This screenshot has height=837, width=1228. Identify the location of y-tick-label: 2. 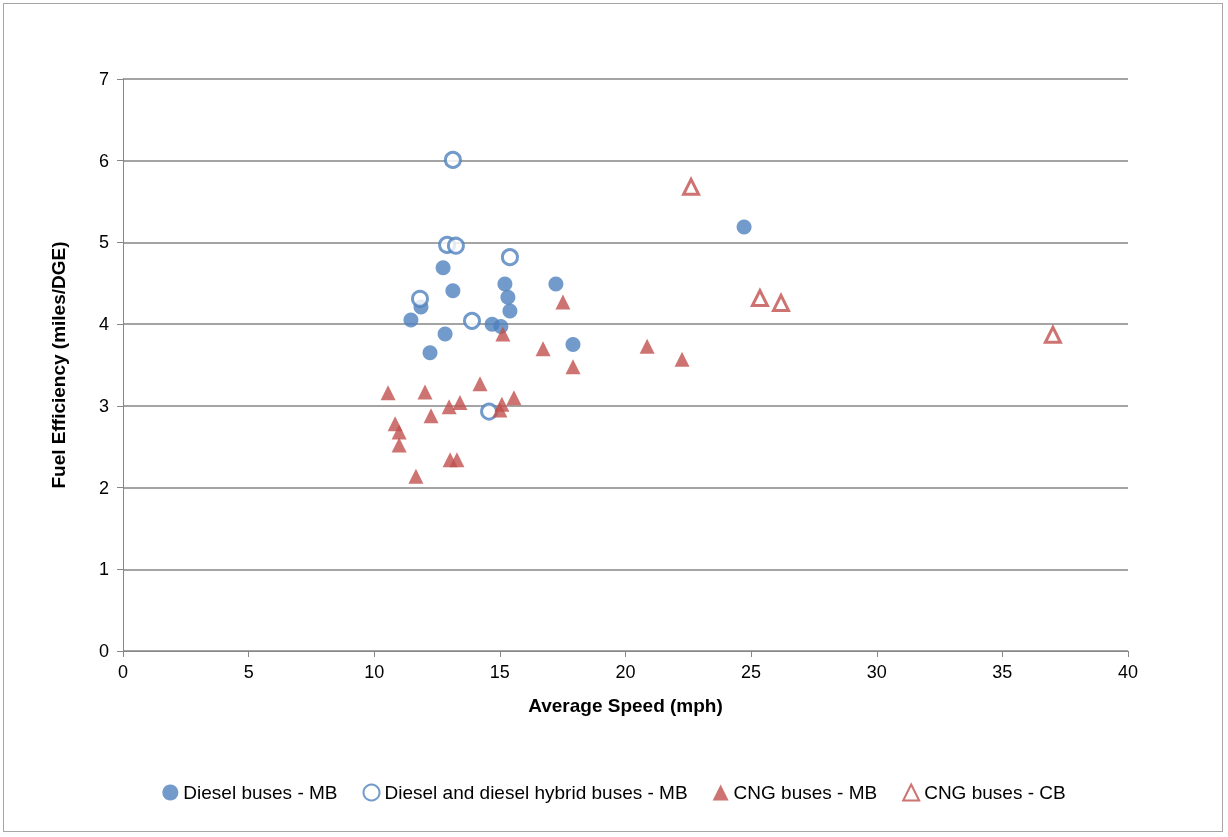
(103, 487).